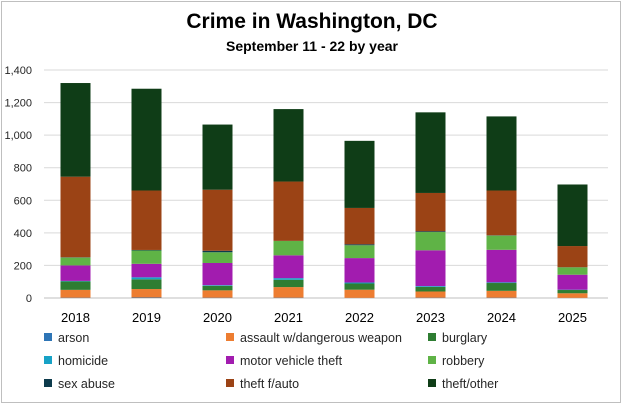 This screenshot has width=624, height=406. What do you see at coordinates (217, 317) in the screenshot?
I see `x-tick-label: 2020` at bounding box center [217, 317].